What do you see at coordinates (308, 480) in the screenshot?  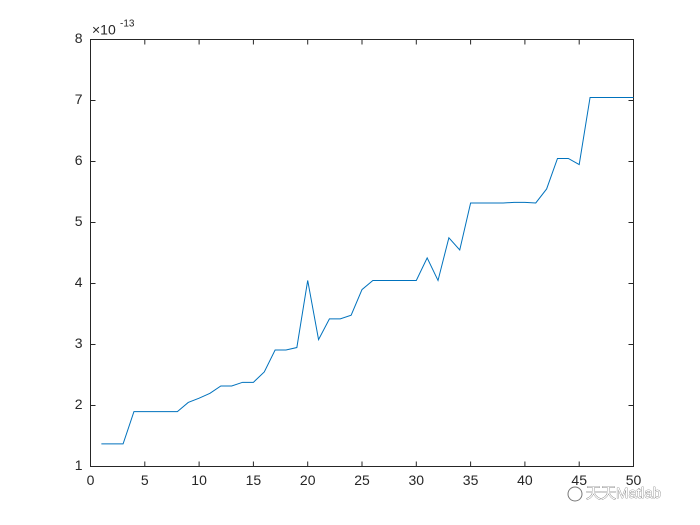 I see `x-tick-label: 20` at bounding box center [308, 480].